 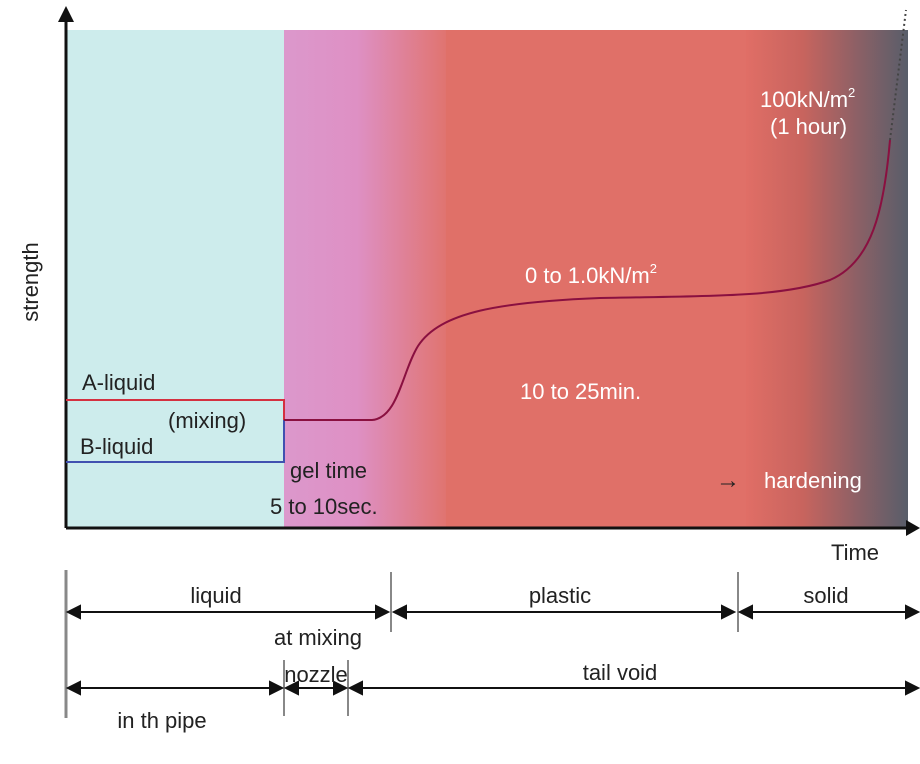 I want to click on tail-void-label: tail void, so click(x=620, y=672).